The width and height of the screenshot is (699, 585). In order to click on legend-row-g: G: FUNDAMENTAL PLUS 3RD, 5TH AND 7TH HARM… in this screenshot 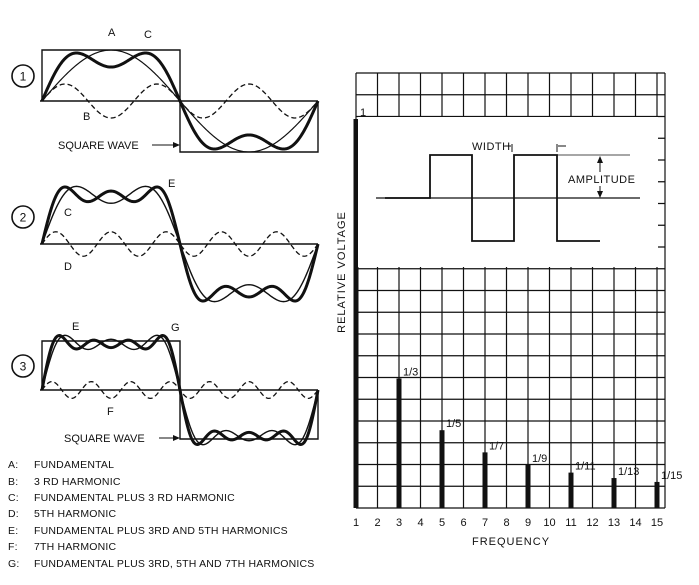, I will do `click(178, 563)`.